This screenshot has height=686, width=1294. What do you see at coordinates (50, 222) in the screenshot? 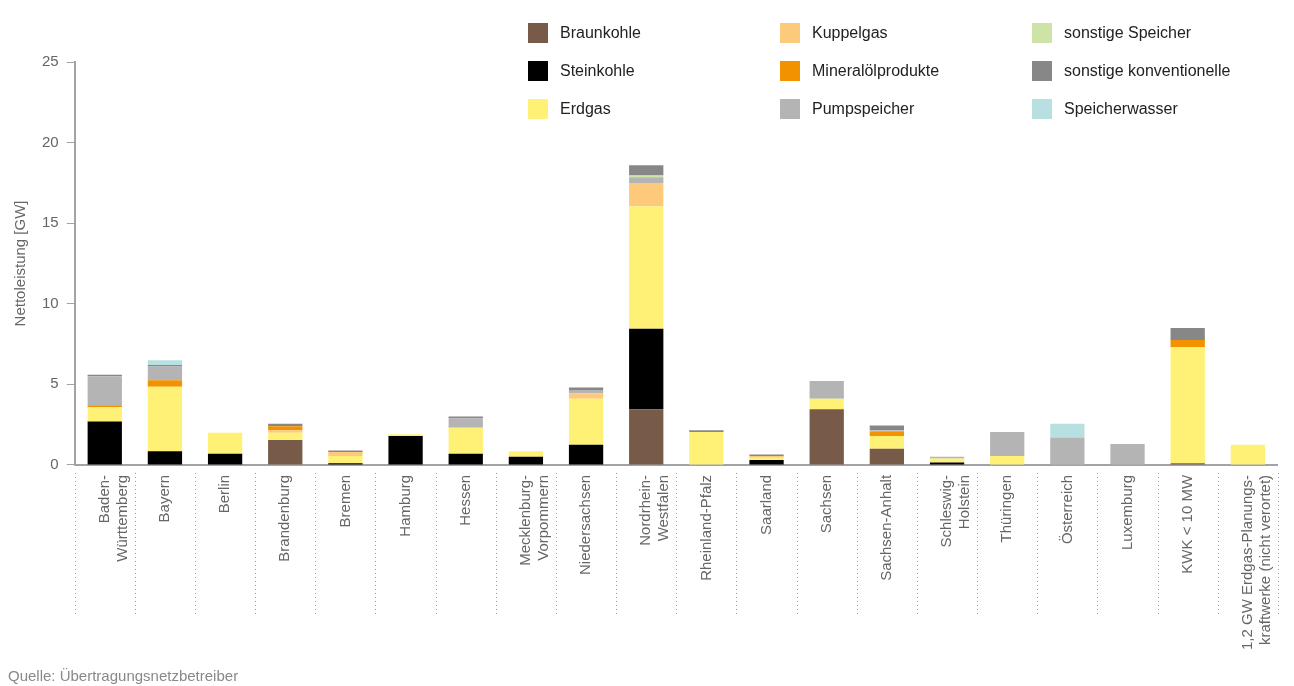
I see `y-tick-label: 15` at bounding box center [50, 222].